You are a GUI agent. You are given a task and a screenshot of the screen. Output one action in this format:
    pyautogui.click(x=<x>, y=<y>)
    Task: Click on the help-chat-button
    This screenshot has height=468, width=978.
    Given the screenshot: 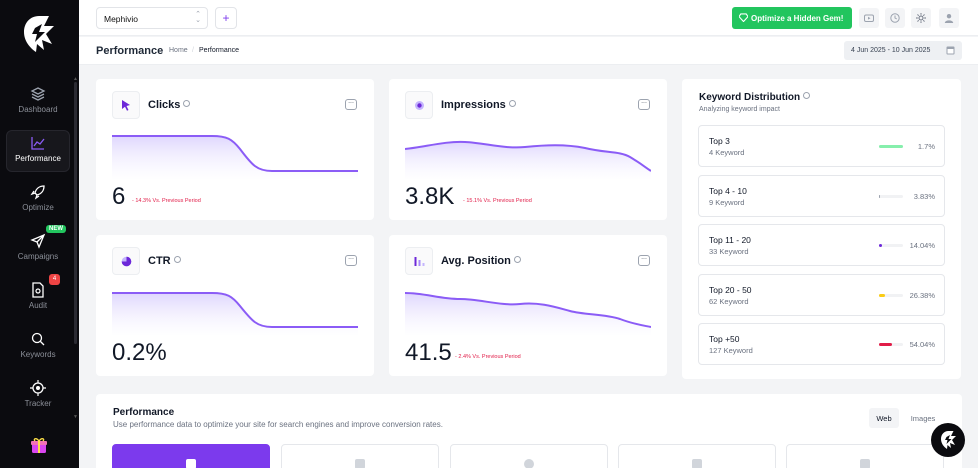 What is the action you would take?
    pyautogui.click(x=948, y=440)
    